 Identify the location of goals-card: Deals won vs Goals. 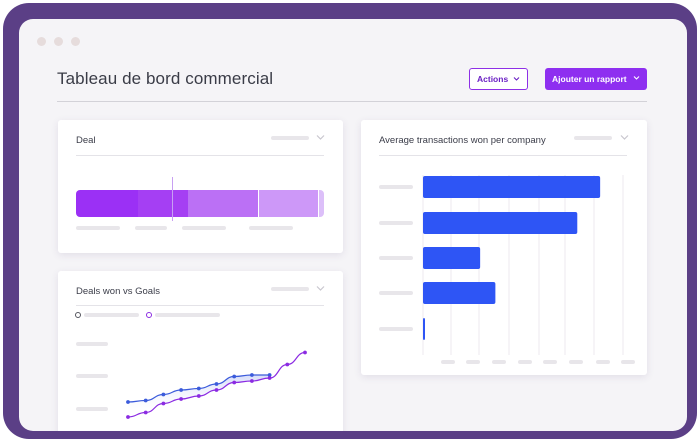
(200, 351).